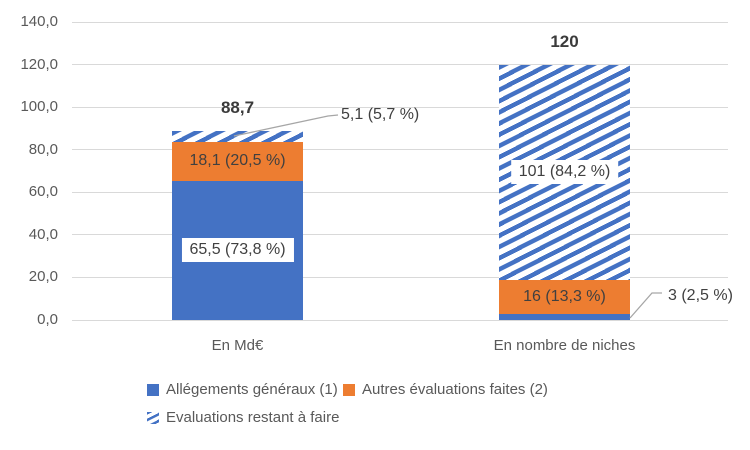 The image size is (750, 450). Describe the element at coordinates (700, 295) in the screenshot. I see `callout-data-label: 3 (2,5 %)` at that location.